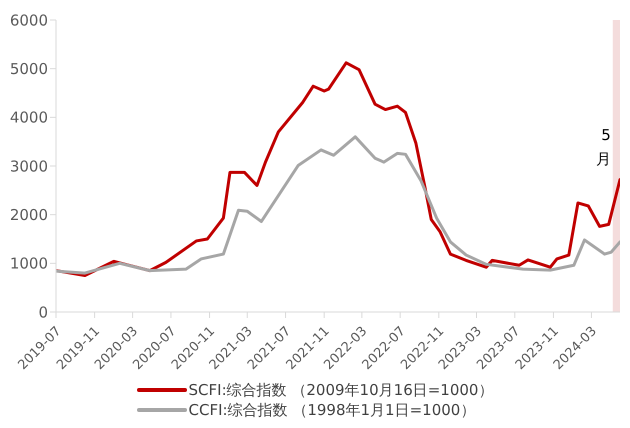 This screenshot has width=630, height=428. Describe the element at coordinates (603, 147) in the screenshot. I see `band-label: 5月` at that location.